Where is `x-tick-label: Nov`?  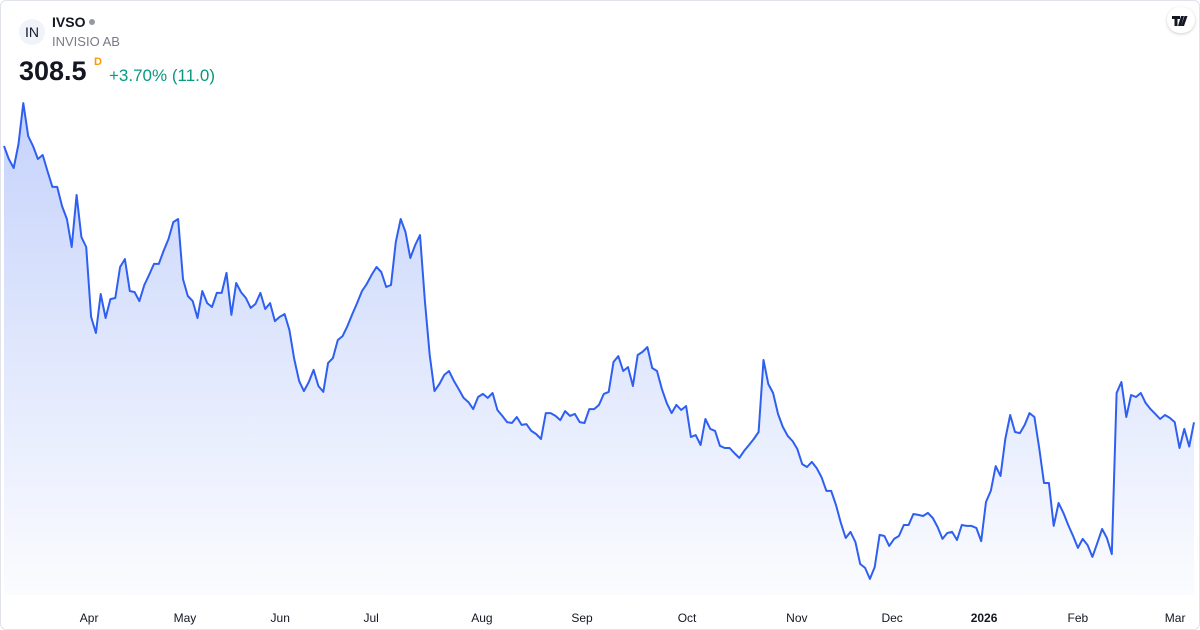 x-tick-label: Nov is located at coordinates (796, 618).